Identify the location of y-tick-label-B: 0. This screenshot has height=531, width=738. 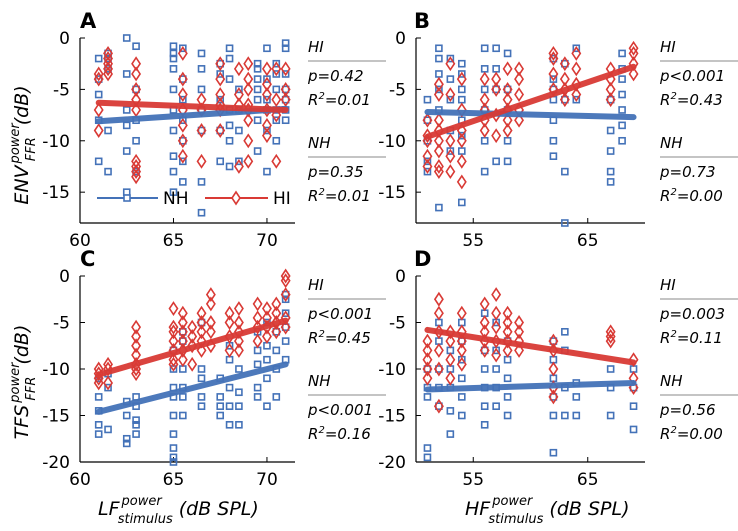
(400, 39).